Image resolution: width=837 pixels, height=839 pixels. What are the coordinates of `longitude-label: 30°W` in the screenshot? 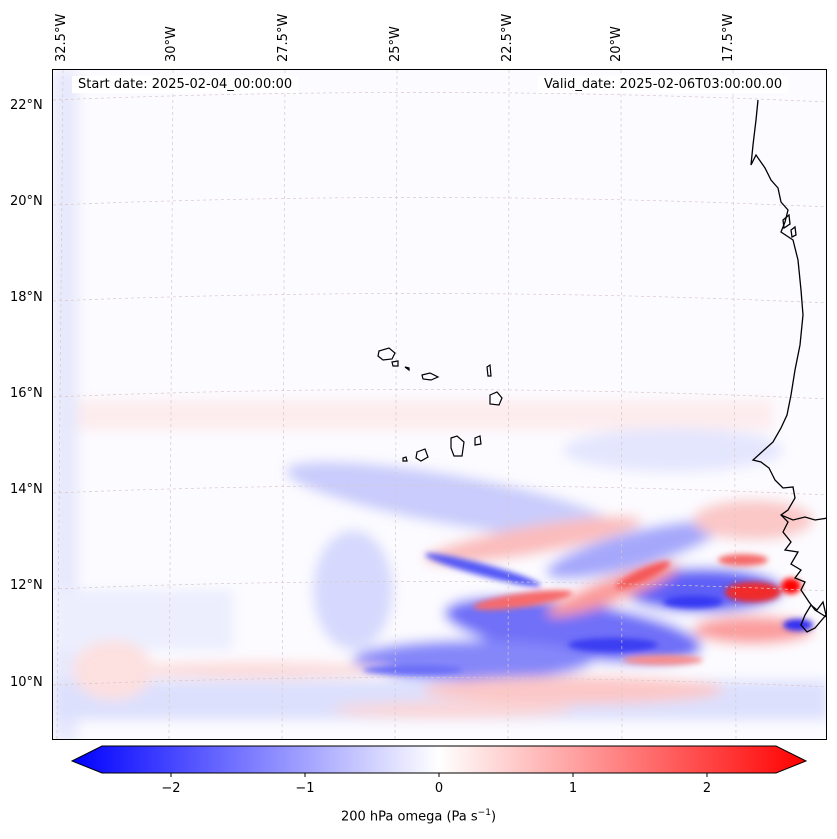 It's located at (171, 44).